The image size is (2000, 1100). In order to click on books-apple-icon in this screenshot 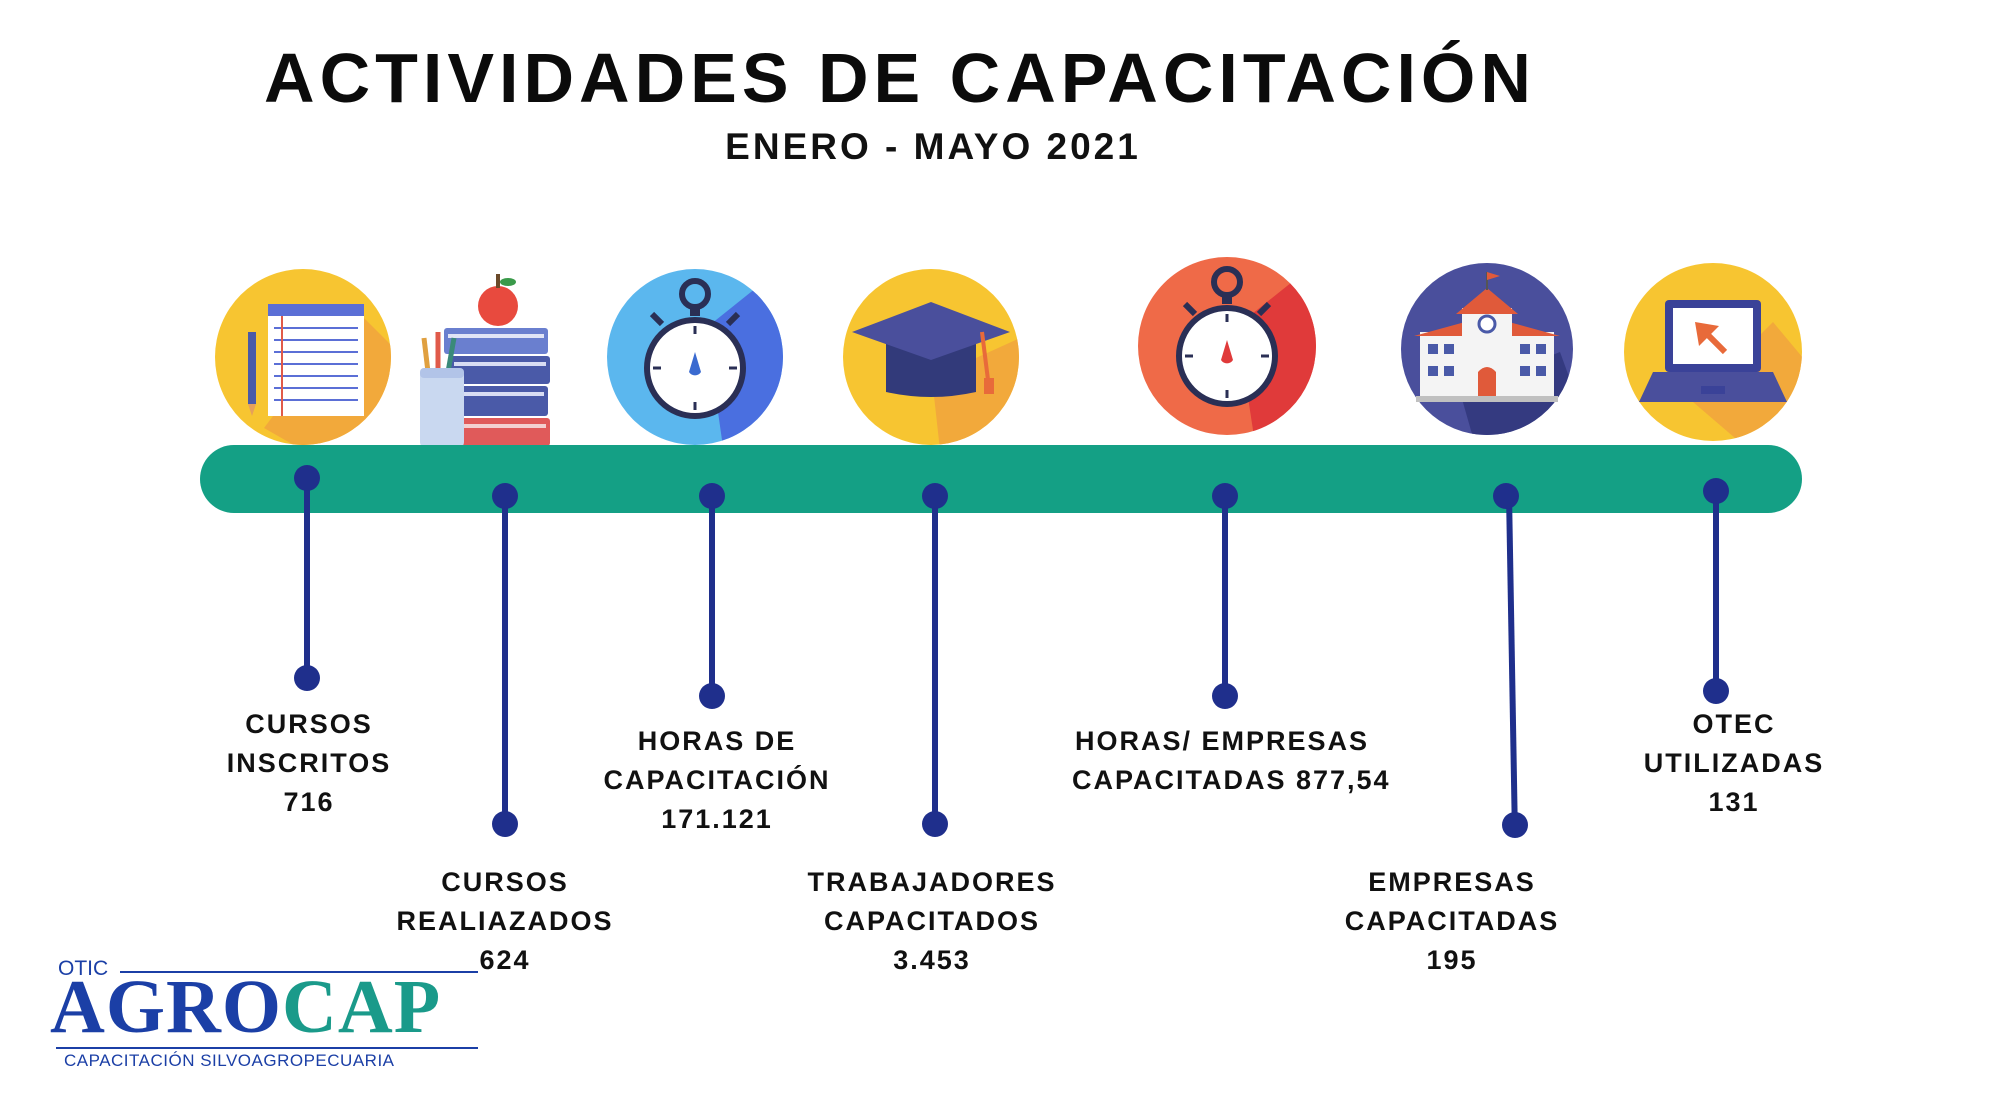, I will do `click(485, 361)`.